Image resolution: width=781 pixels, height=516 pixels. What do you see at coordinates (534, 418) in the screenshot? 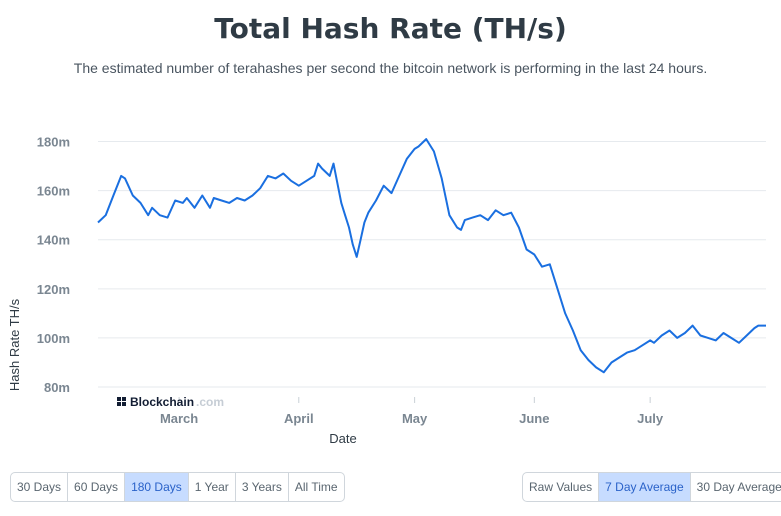
I see `x-tick-label: June` at bounding box center [534, 418].